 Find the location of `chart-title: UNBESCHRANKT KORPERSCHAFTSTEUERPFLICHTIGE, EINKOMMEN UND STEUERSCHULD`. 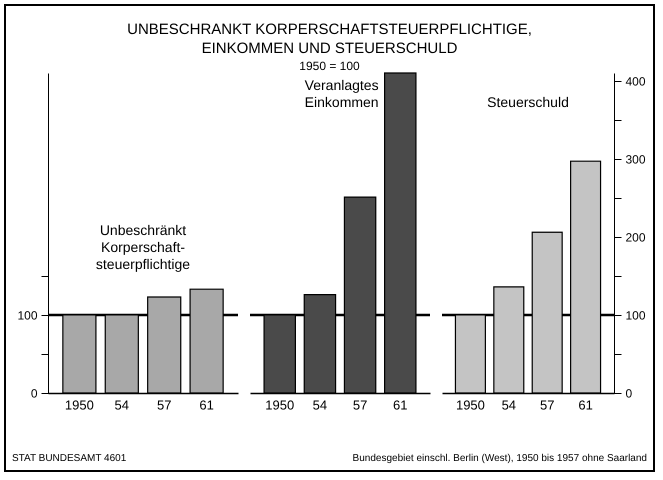

chart-title: UNBESCHRANKT KORPERSCHAFTSTEUERPFLICHTIGE, EINKOMMEN UND STEUERSCHULD is located at coordinates (329, 39).